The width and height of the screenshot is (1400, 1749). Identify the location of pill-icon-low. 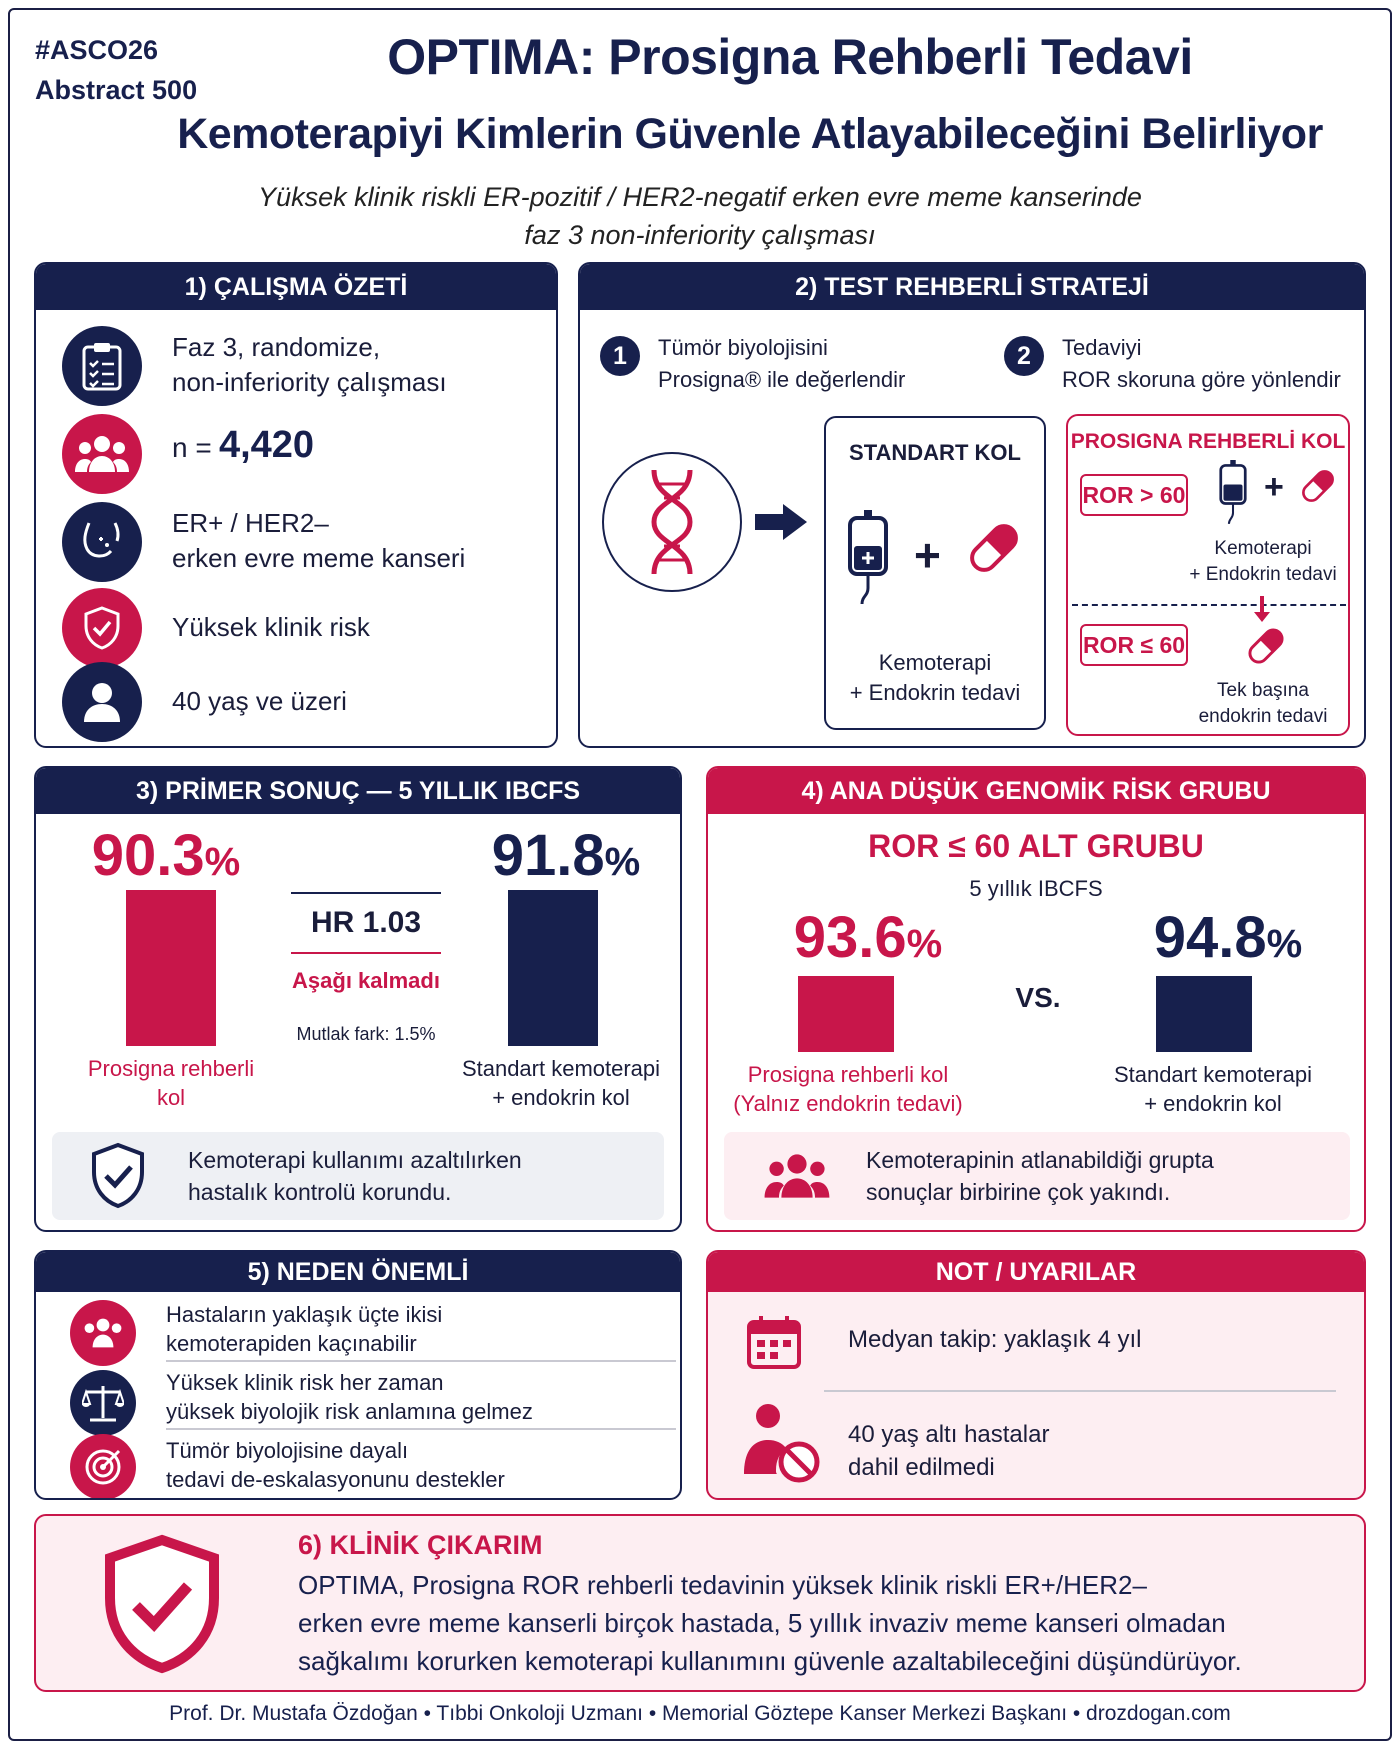
(1266, 646).